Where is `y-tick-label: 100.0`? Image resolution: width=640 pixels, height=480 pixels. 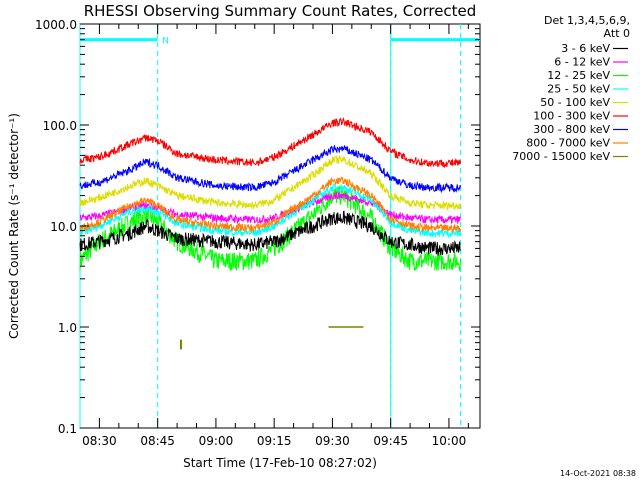 y-tick-label: 100.0 is located at coordinates (60, 126).